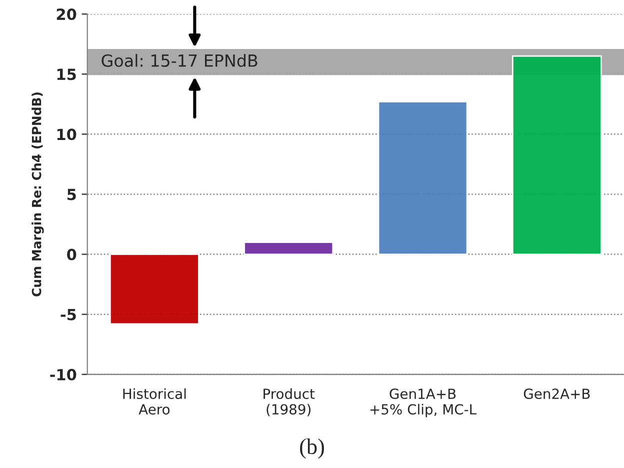 This screenshot has width=624, height=468. I want to click on y-tick-label: 0, so click(71, 254).